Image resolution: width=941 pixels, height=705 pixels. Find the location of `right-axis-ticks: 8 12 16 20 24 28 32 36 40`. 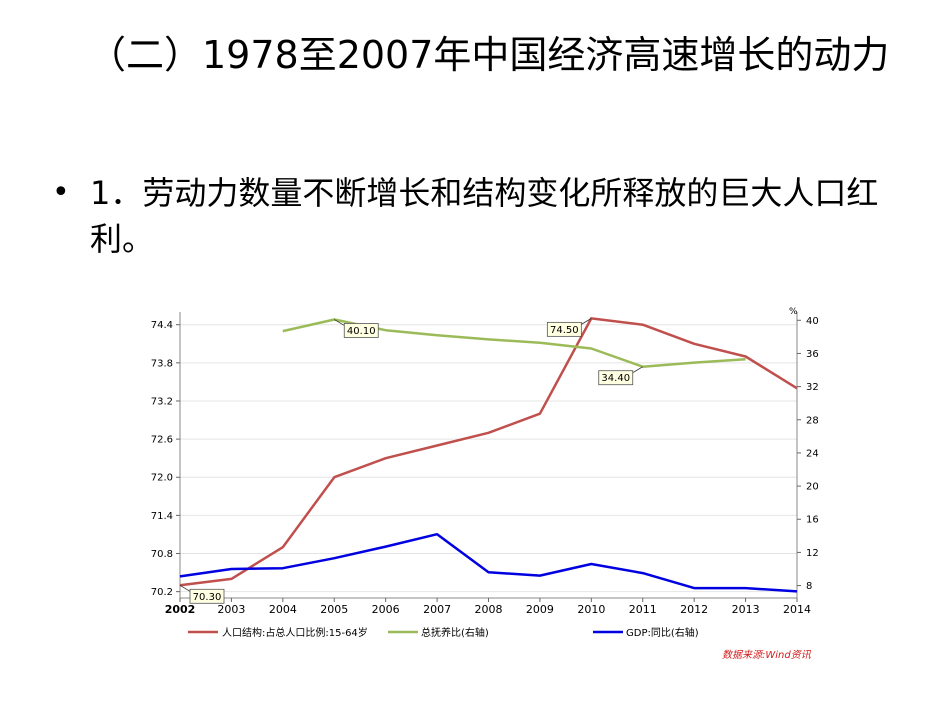

right-axis-ticks: 8 12 16 20 24 28 32 36 40 is located at coordinates (808, 454).